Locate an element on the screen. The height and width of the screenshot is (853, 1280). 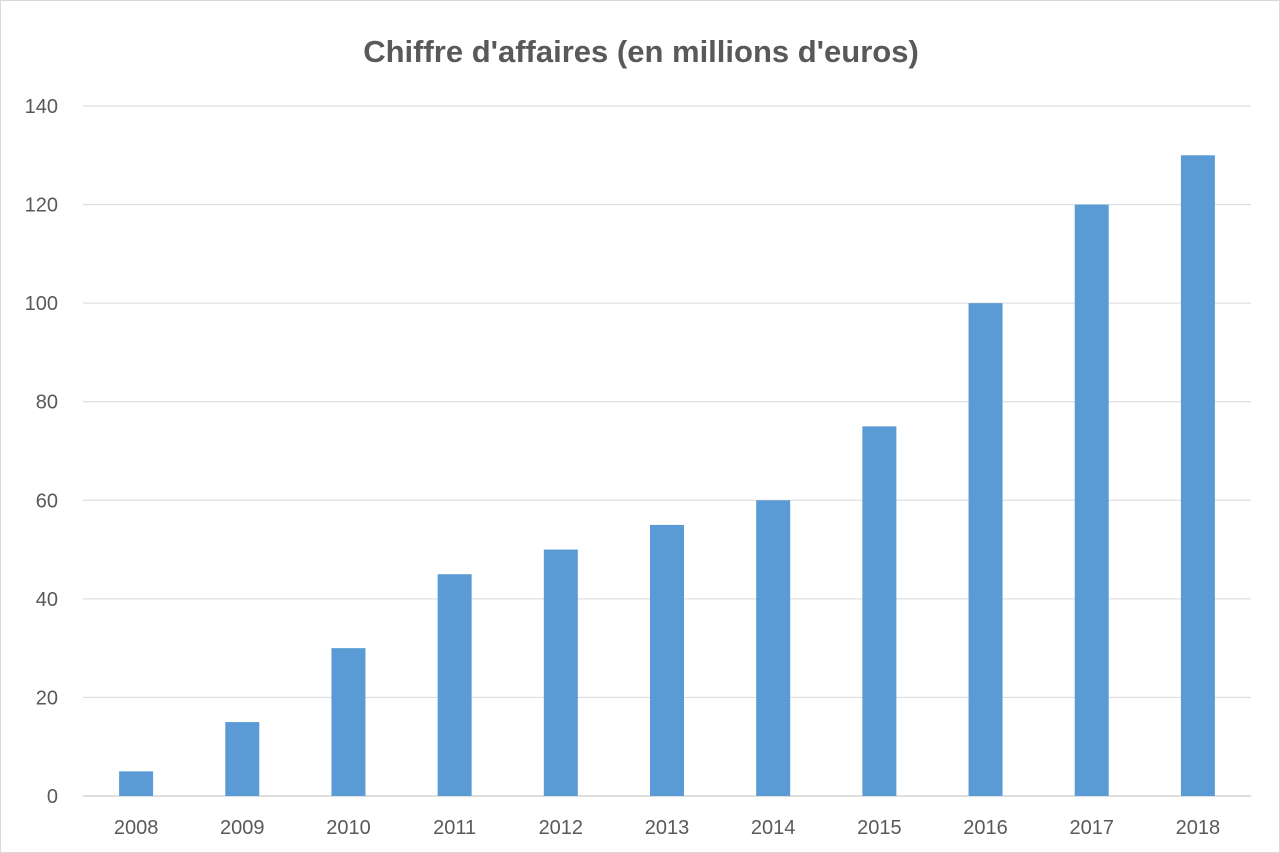
x-tick-label: 2013 is located at coordinates (667, 828).